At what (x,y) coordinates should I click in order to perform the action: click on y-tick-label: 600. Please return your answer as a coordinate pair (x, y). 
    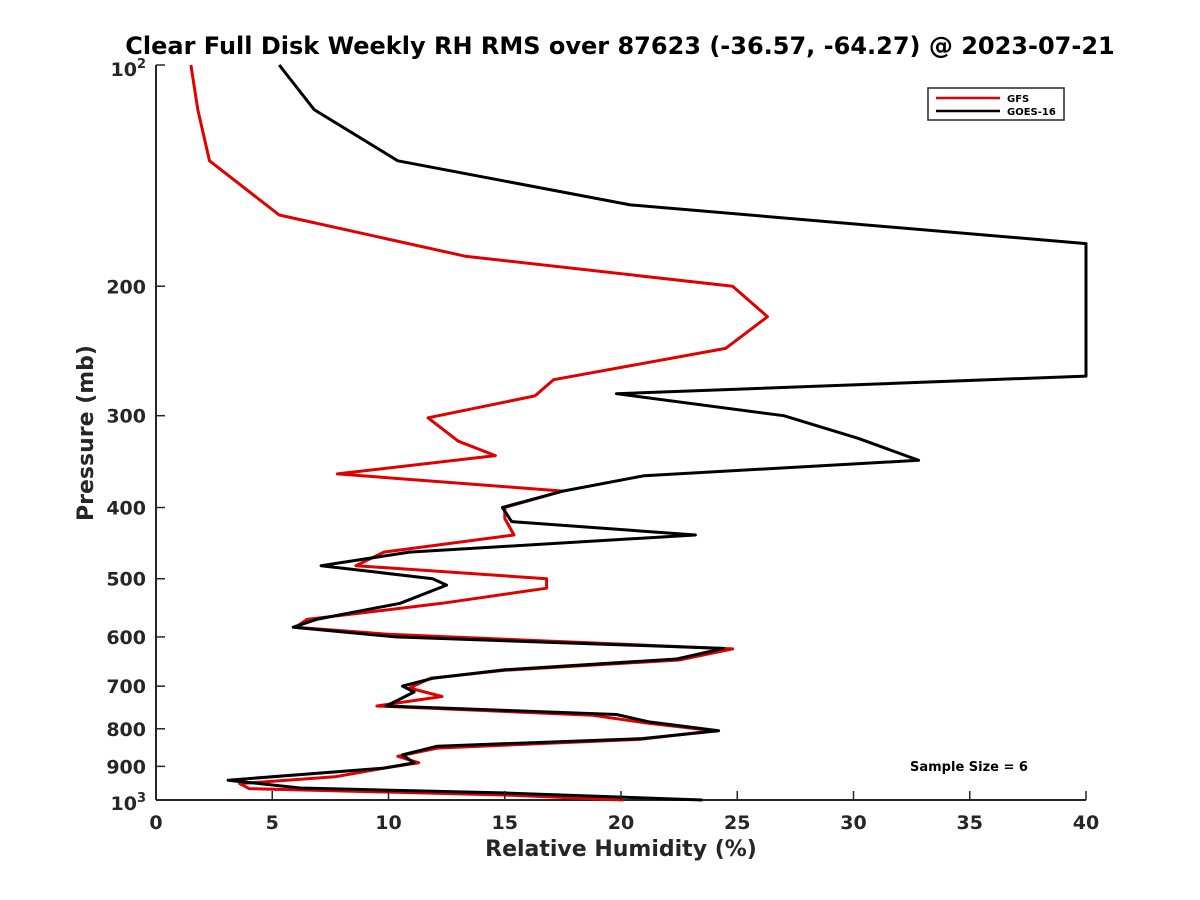
    Looking at the image, I should click on (126, 638).